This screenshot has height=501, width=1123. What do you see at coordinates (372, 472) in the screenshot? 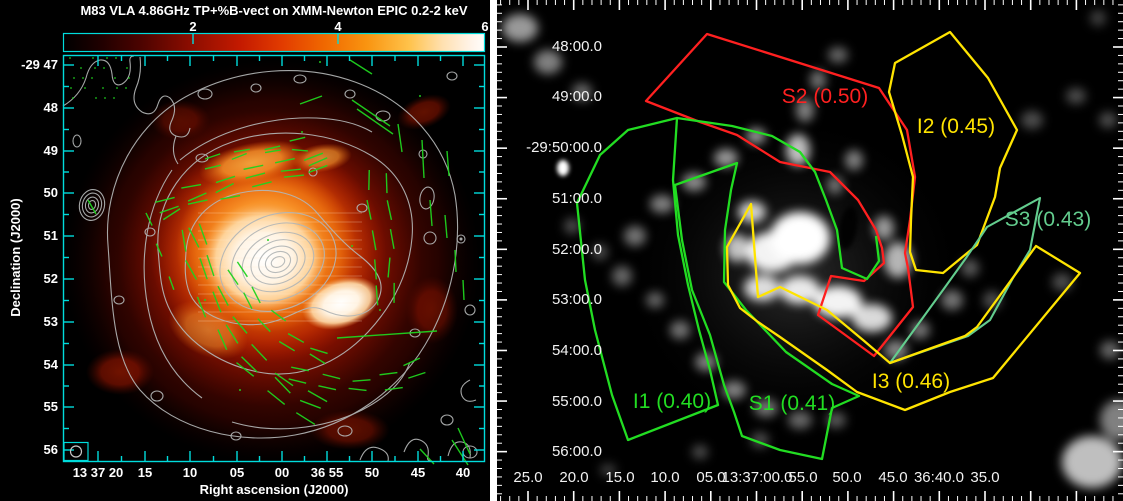
I see `ra-tick-label: 50` at bounding box center [372, 472].